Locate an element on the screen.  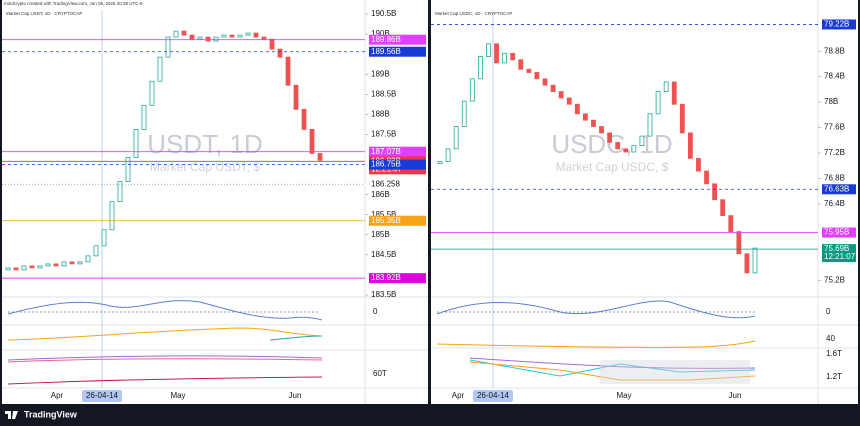
y-tick-label: 188.5B is located at coordinates (383, 93).